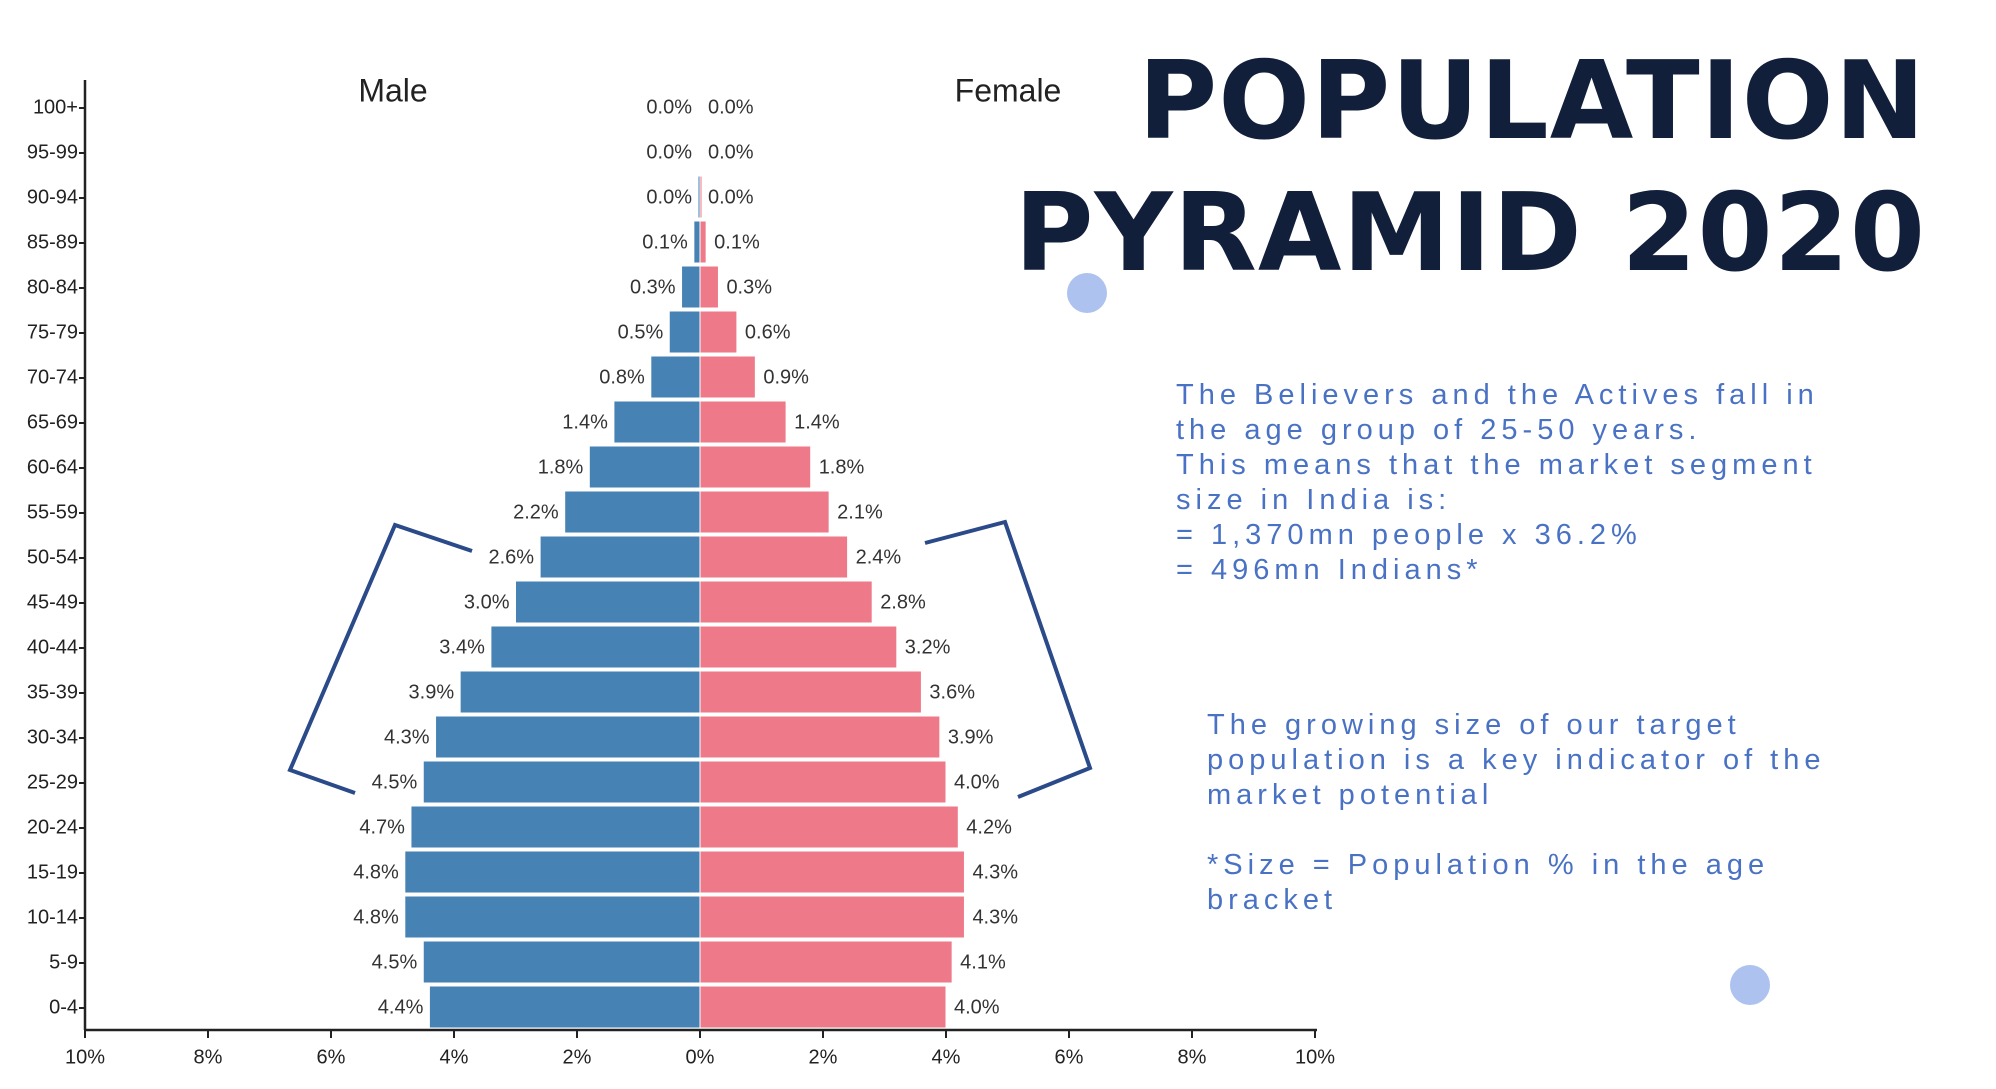 This screenshot has width=1996, height=1089. Describe the element at coordinates (1350, 795) in the screenshot. I see `note-line: market potential` at that location.